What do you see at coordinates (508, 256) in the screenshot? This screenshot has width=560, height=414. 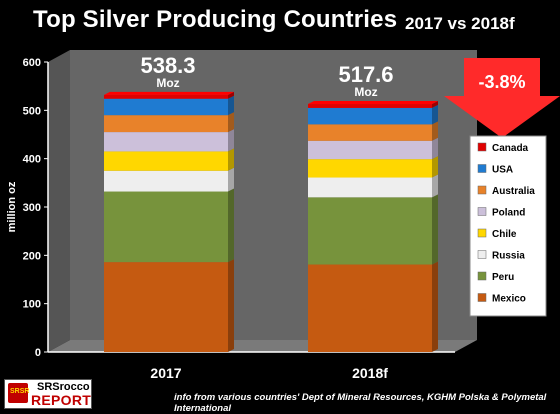 I see `legend-label-russia: Russia` at bounding box center [508, 256].